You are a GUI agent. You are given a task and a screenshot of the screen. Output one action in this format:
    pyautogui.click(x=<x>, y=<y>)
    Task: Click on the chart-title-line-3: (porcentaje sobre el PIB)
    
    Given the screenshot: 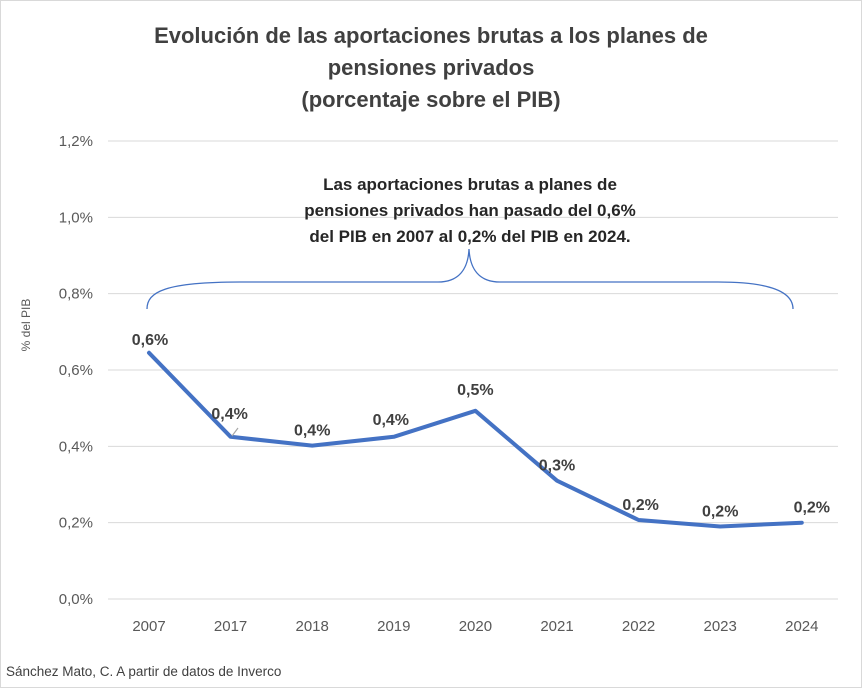 What is the action you would take?
    pyautogui.click(x=431, y=99)
    